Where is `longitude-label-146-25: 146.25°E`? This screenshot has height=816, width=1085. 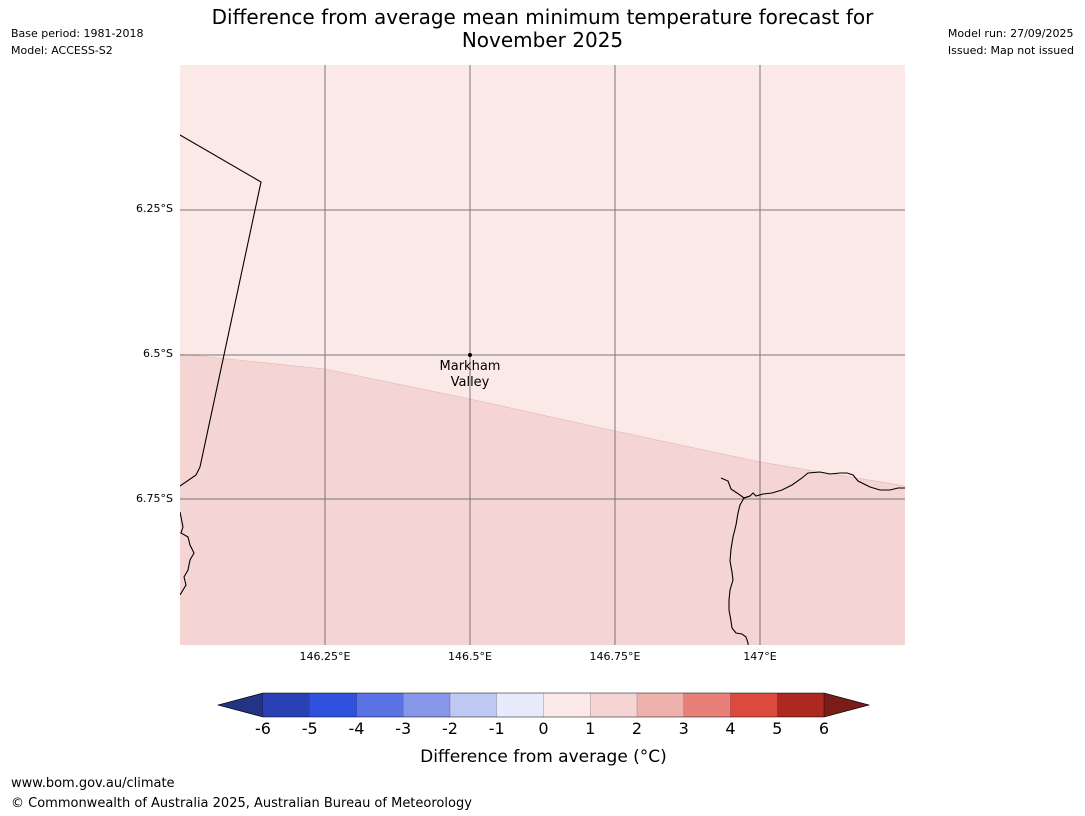 longitude-label-146-25: 146.25°E is located at coordinates (325, 656).